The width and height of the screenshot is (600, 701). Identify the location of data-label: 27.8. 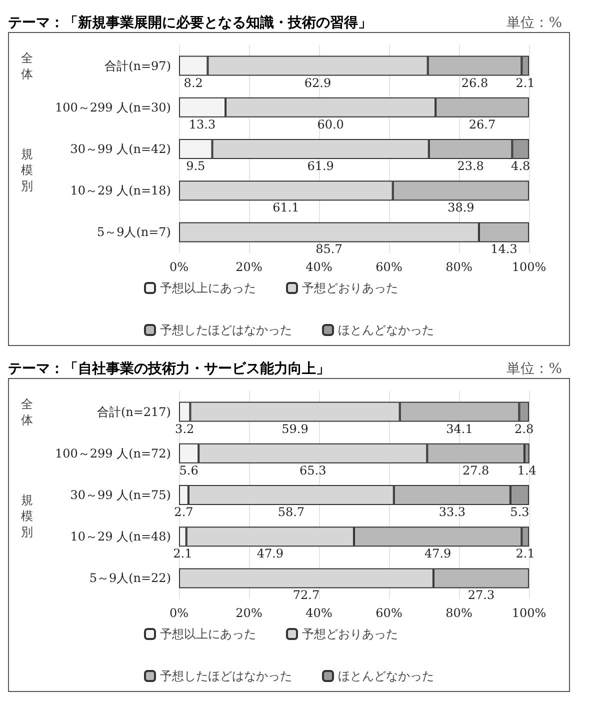
(476, 470).